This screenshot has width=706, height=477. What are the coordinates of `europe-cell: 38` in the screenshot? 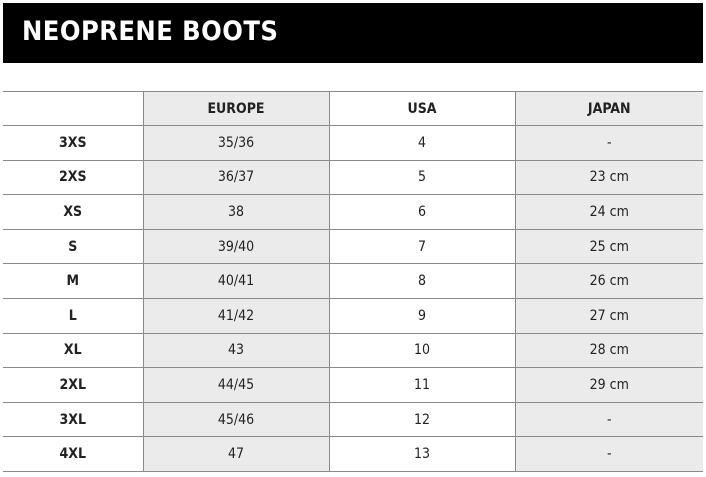 It's located at (236, 212).